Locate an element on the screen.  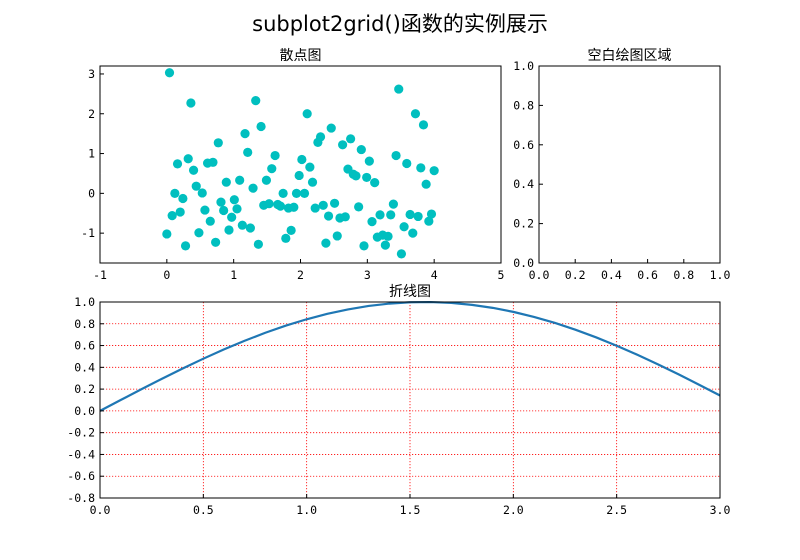
x-tick-label: 0.6 is located at coordinates (647, 275).